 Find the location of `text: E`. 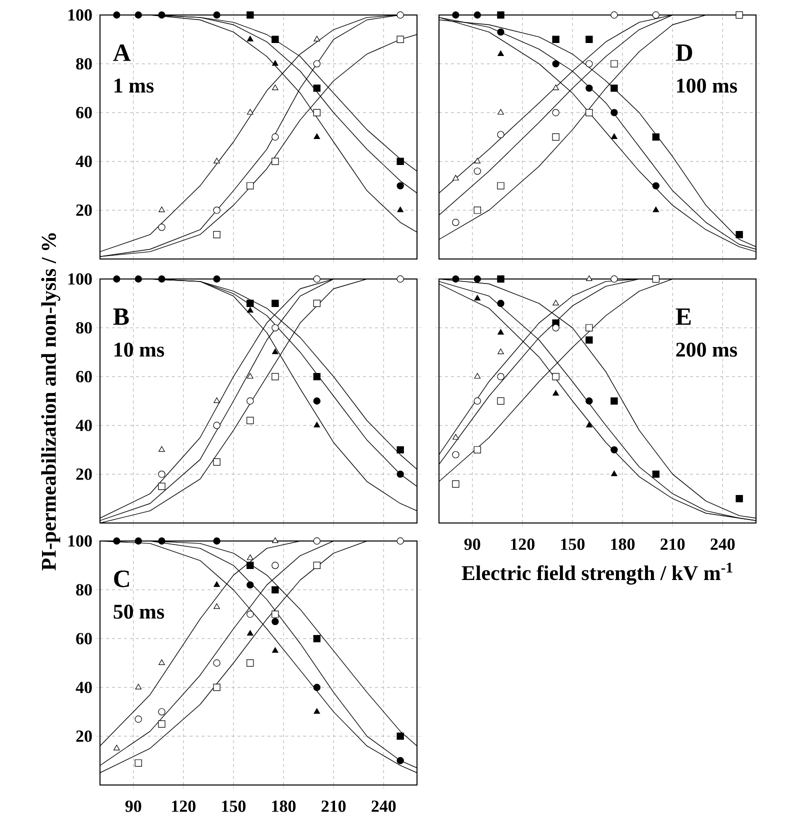

text: E is located at coordinates (683, 316).